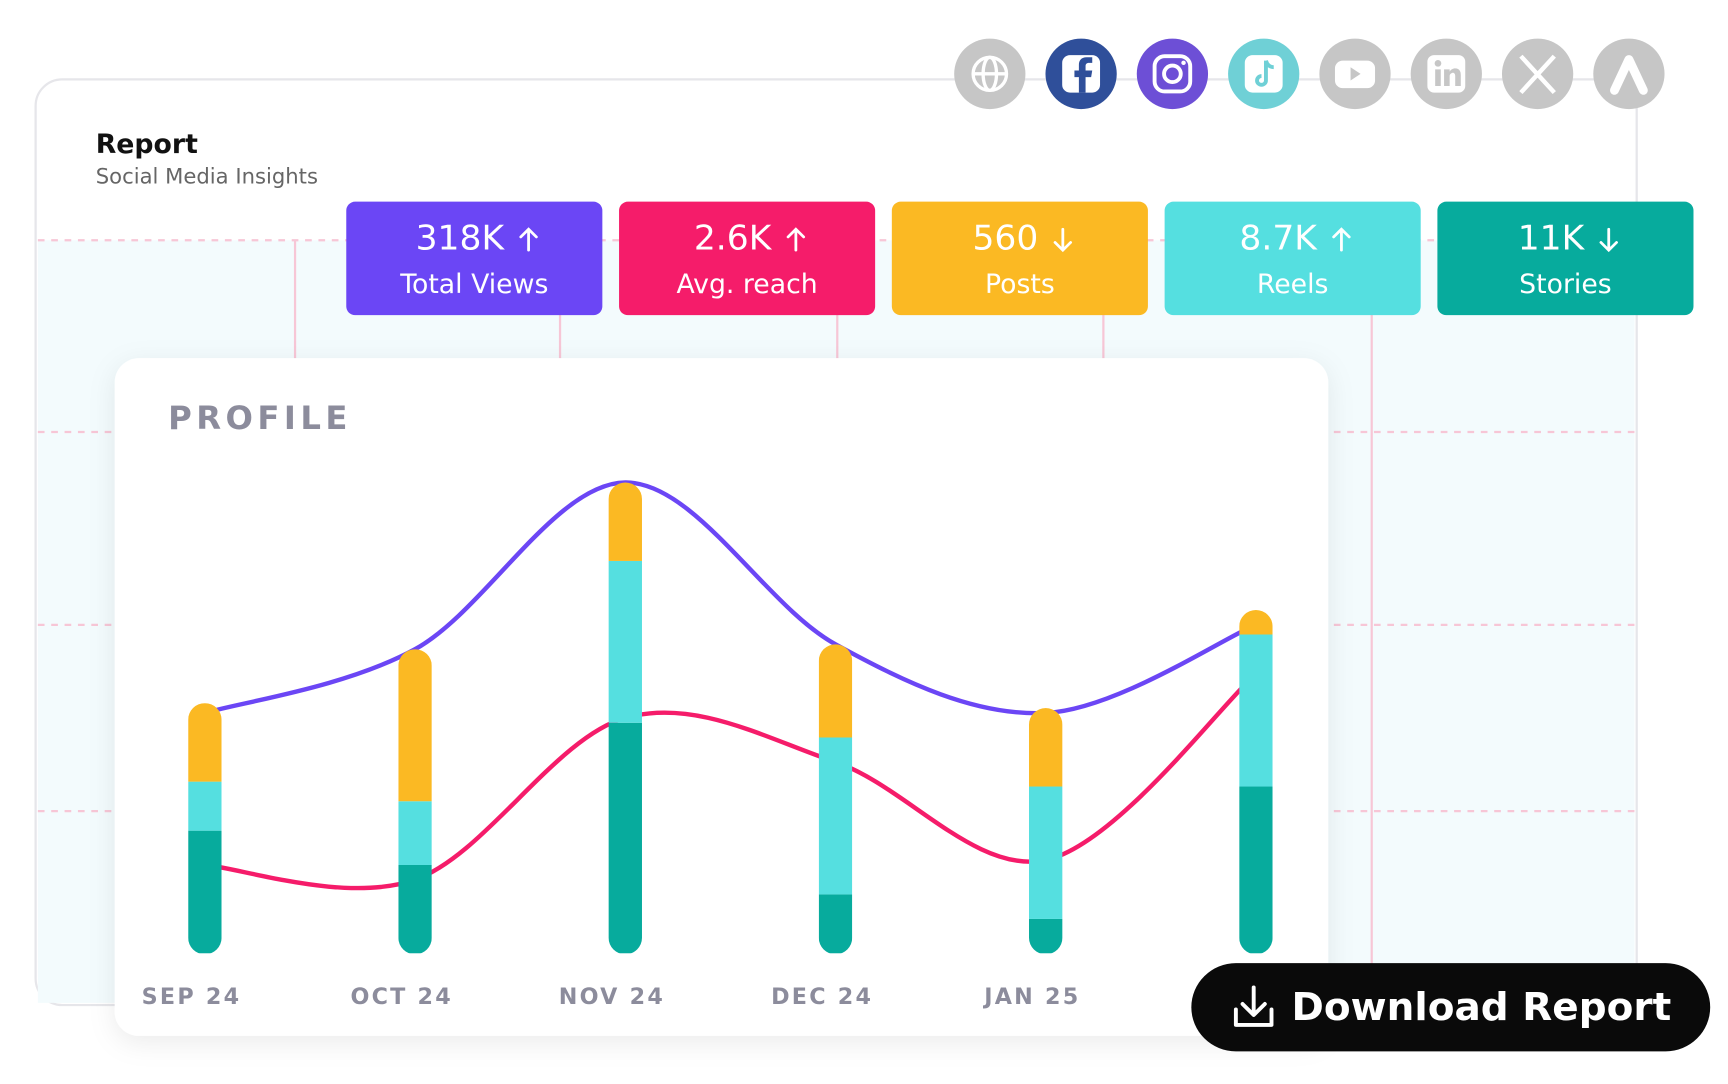  I want to click on kpi-card: 8.7K Reels, so click(1292, 258).